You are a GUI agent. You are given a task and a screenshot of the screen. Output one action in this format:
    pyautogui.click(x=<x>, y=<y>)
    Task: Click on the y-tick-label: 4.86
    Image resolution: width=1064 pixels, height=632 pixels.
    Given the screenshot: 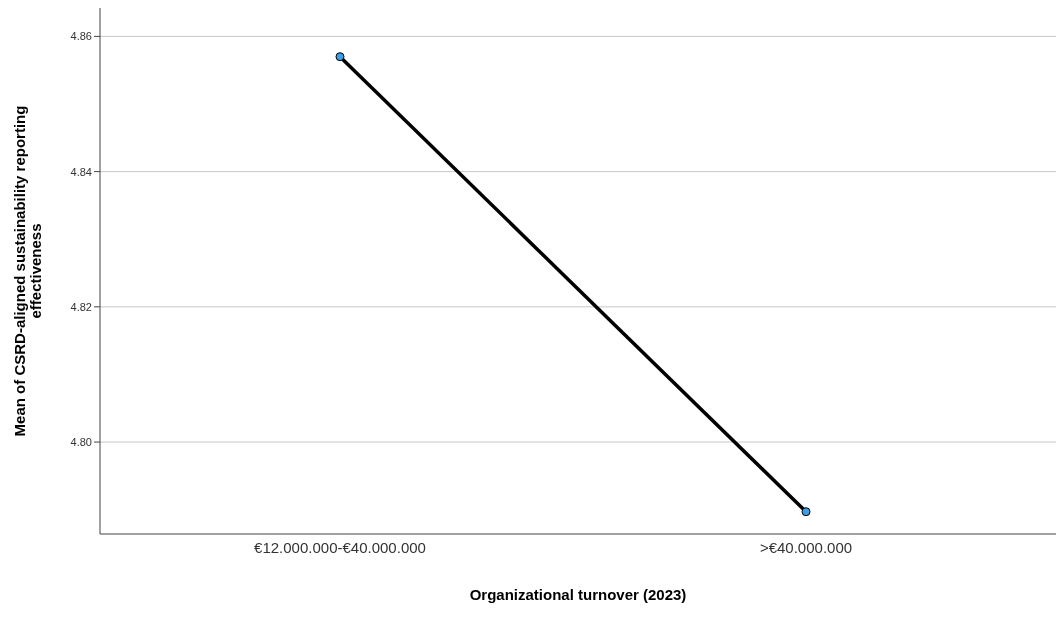 What is the action you would take?
    pyautogui.click(x=81, y=36)
    